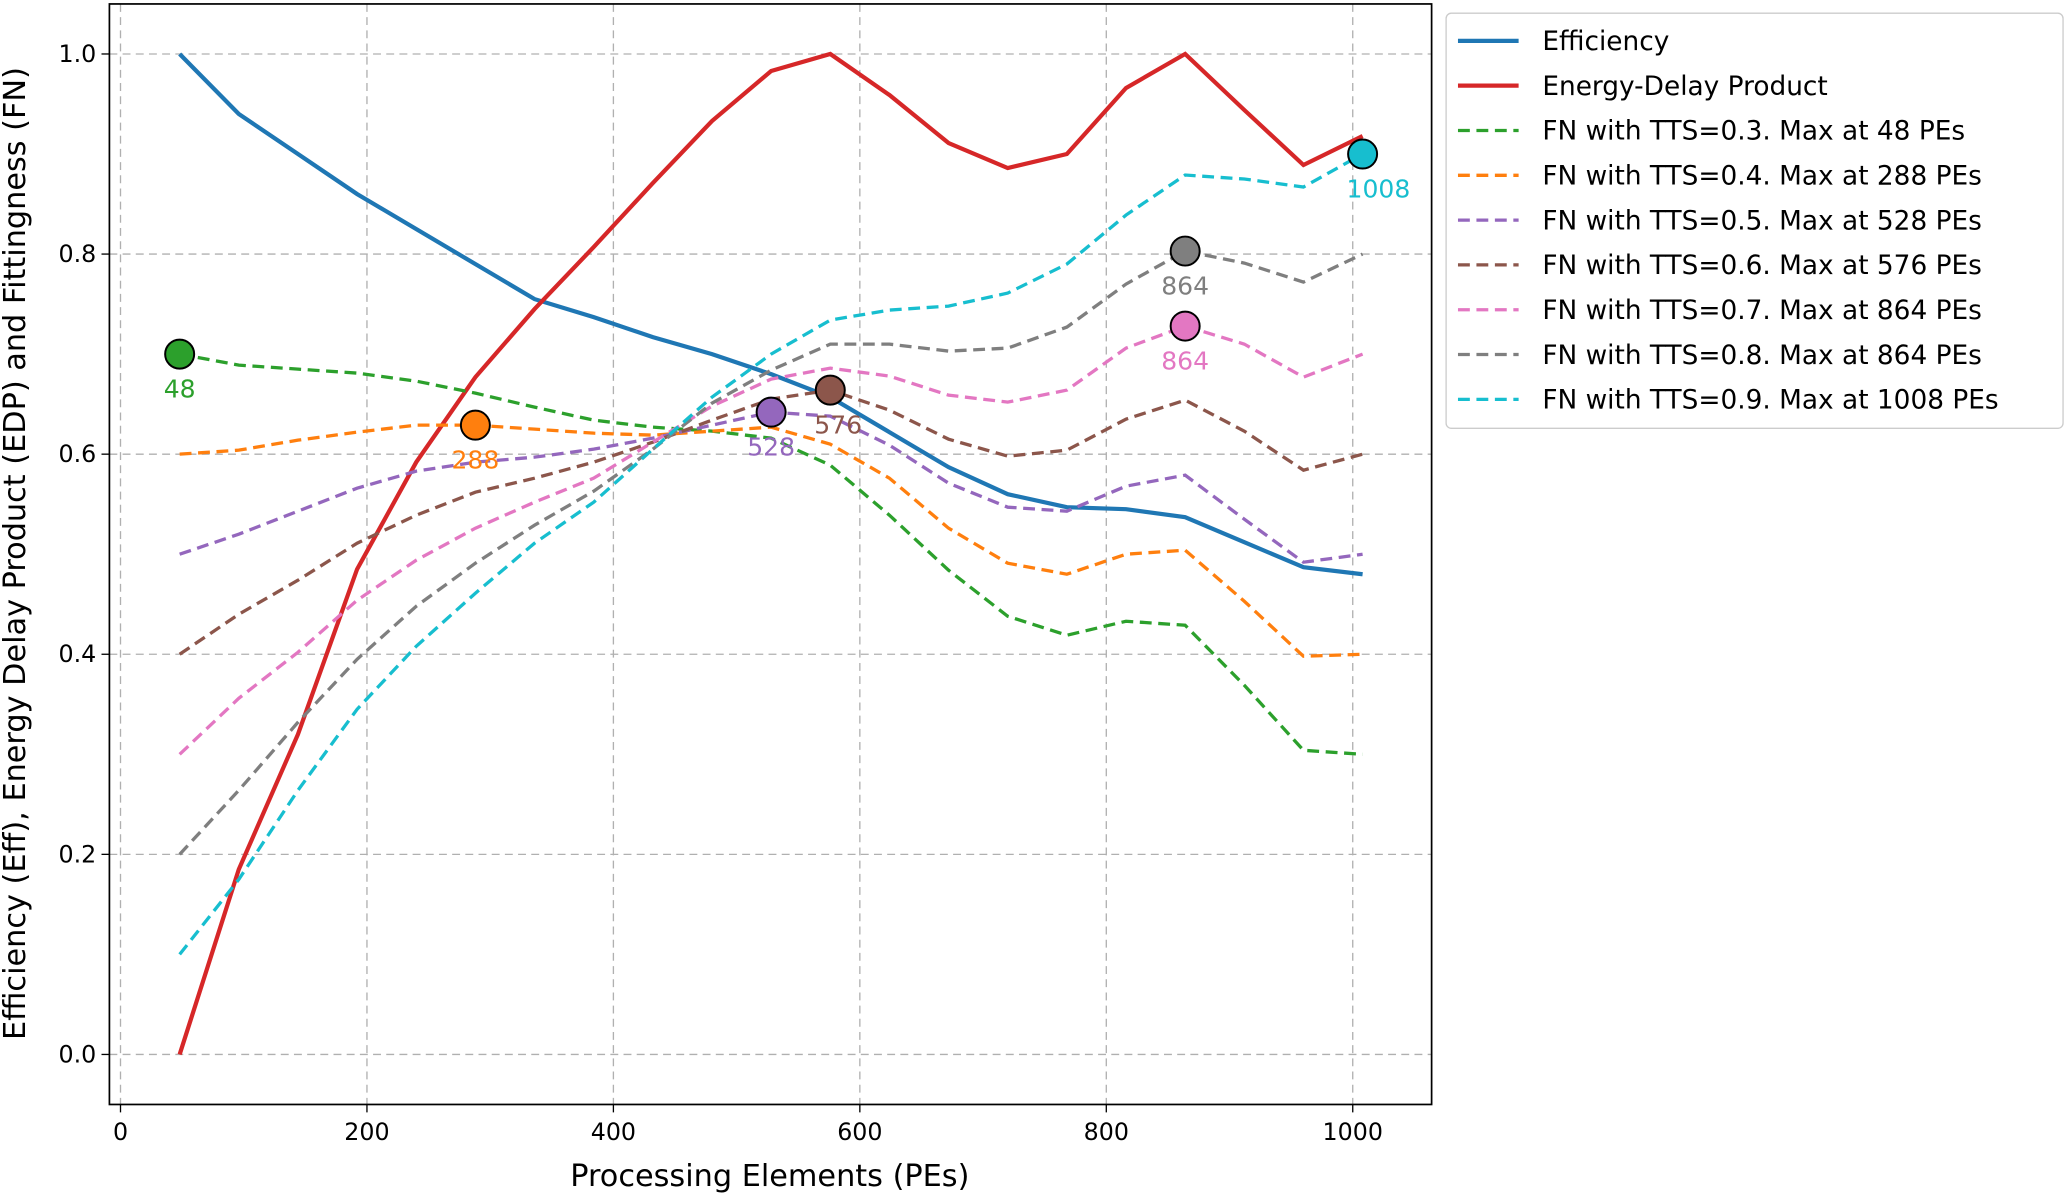  What do you see at coordinates (1762, 356) in the screenshot?
I see `legend-label: FN with TTS=0.8. Max at 864 PEs` at bounding box center [1762, 356].